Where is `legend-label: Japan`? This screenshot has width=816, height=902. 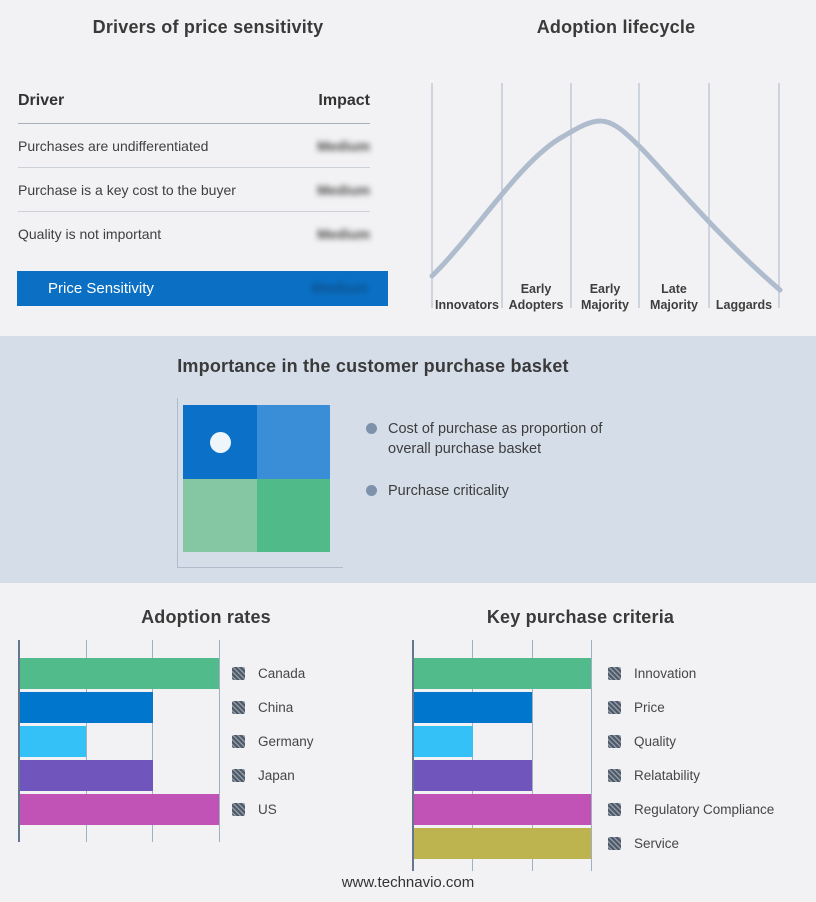 legend-label: Japan is located at coordinates (276, 775).